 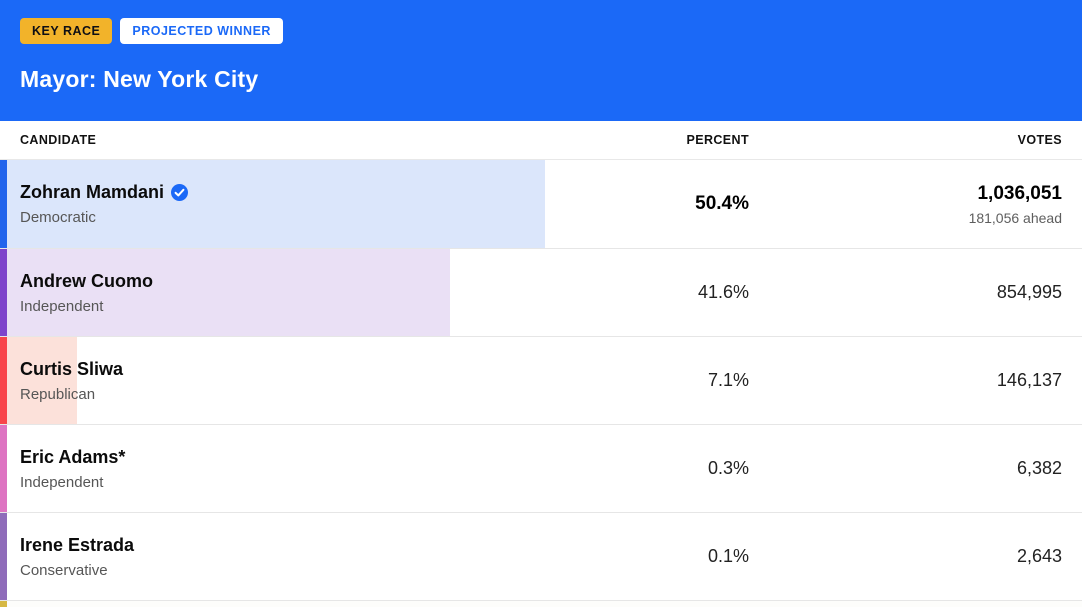 What do you see at coordinates (541, 292) in the screenshot?
I see `candidate-row: Andrew Cuomo Independent 41.6% 854,995` at bounding box center [541, 292].